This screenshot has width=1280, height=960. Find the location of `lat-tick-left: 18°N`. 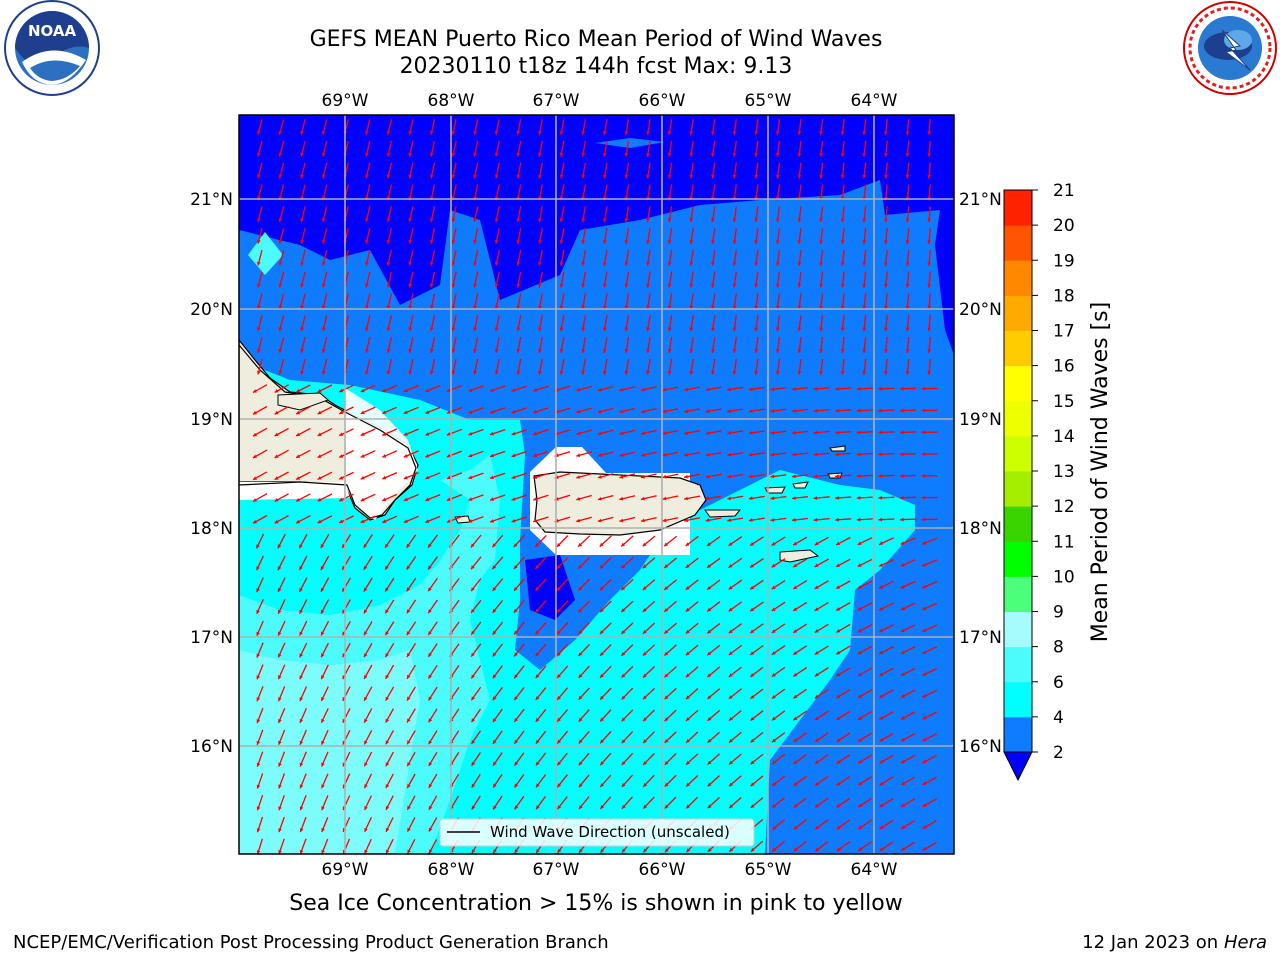

lat-tick-left: 18°N is located at coordinates (211, 529).